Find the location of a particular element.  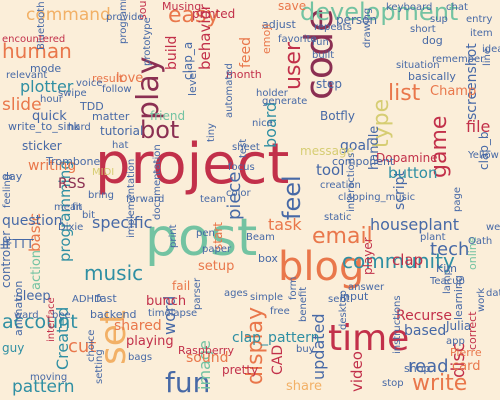

word-answer: answer is located at coordinates (366, 287).